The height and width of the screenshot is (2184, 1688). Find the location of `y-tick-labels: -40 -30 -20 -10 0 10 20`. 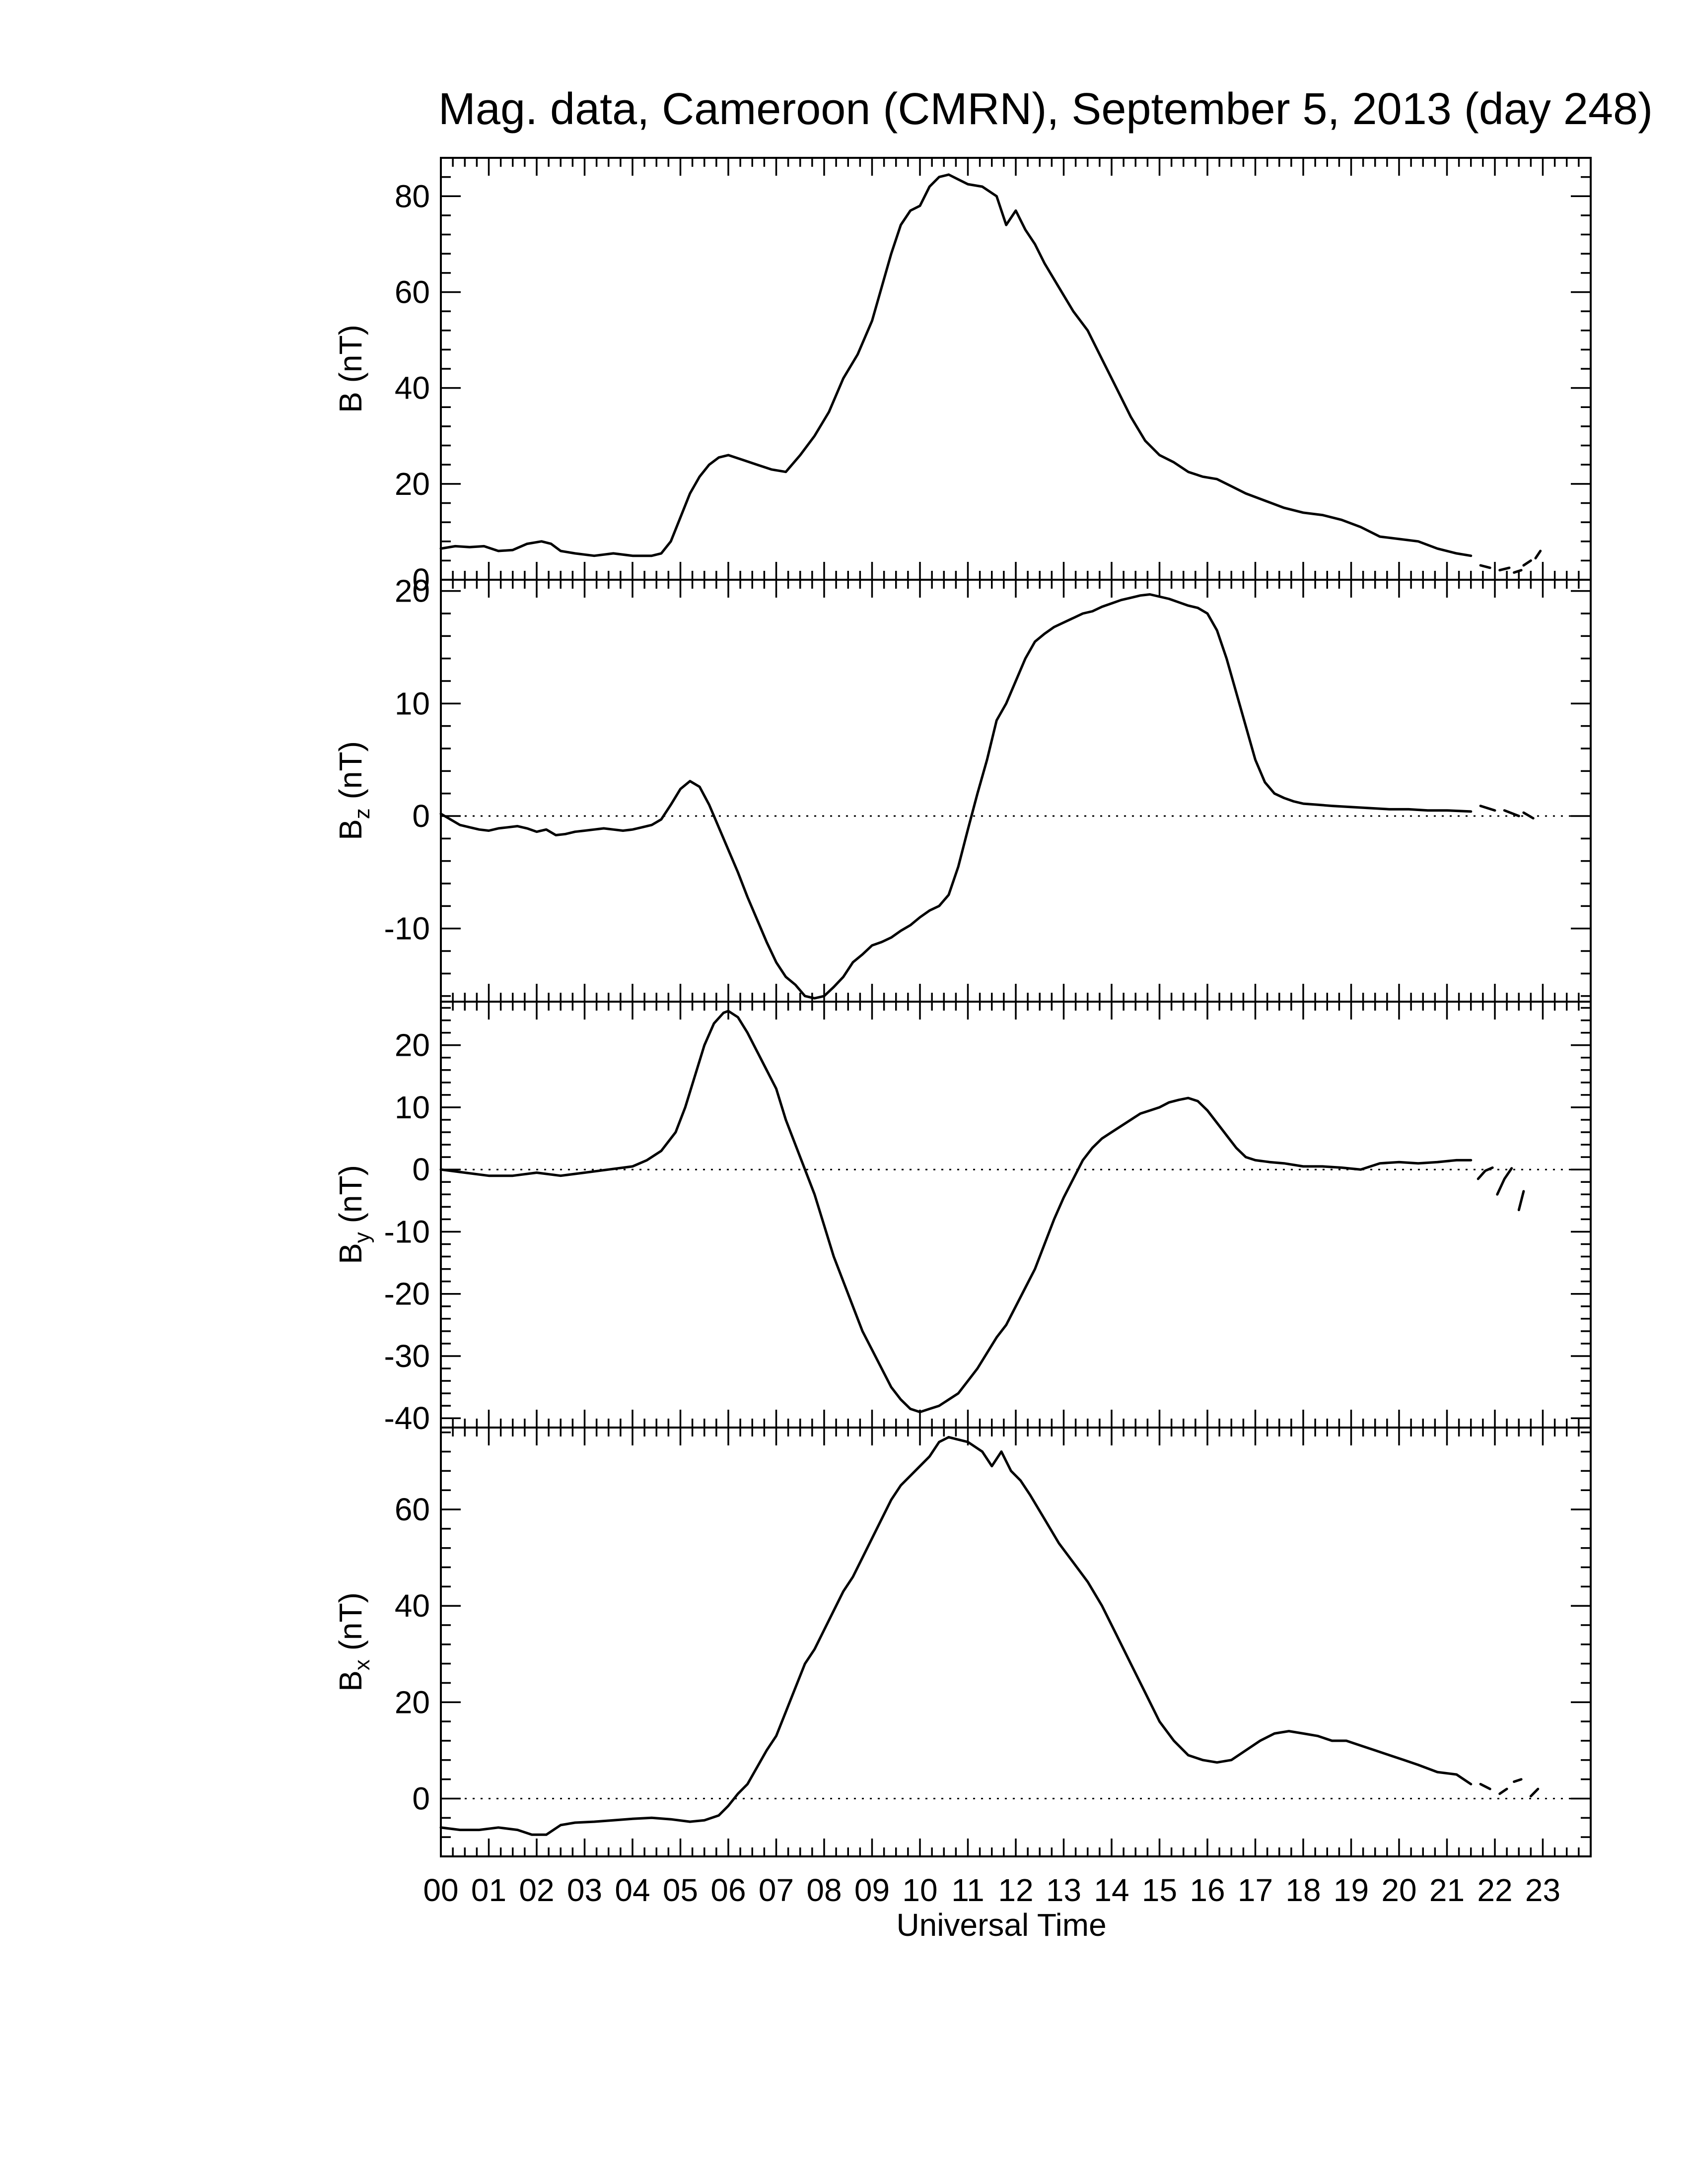

y-tick-labels: -40 -30 -20 -10 0 10 20 is located at coordinates (407, 1231).